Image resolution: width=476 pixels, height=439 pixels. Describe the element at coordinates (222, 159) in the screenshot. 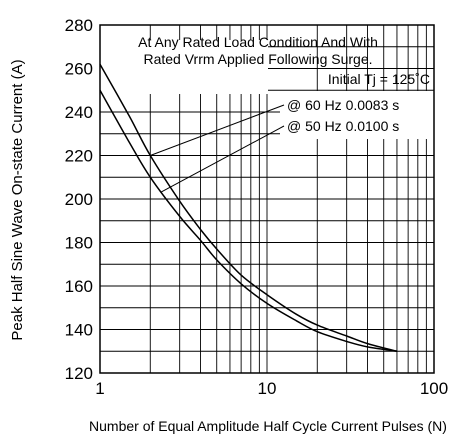

I see `leader-line-50hz` at that location.